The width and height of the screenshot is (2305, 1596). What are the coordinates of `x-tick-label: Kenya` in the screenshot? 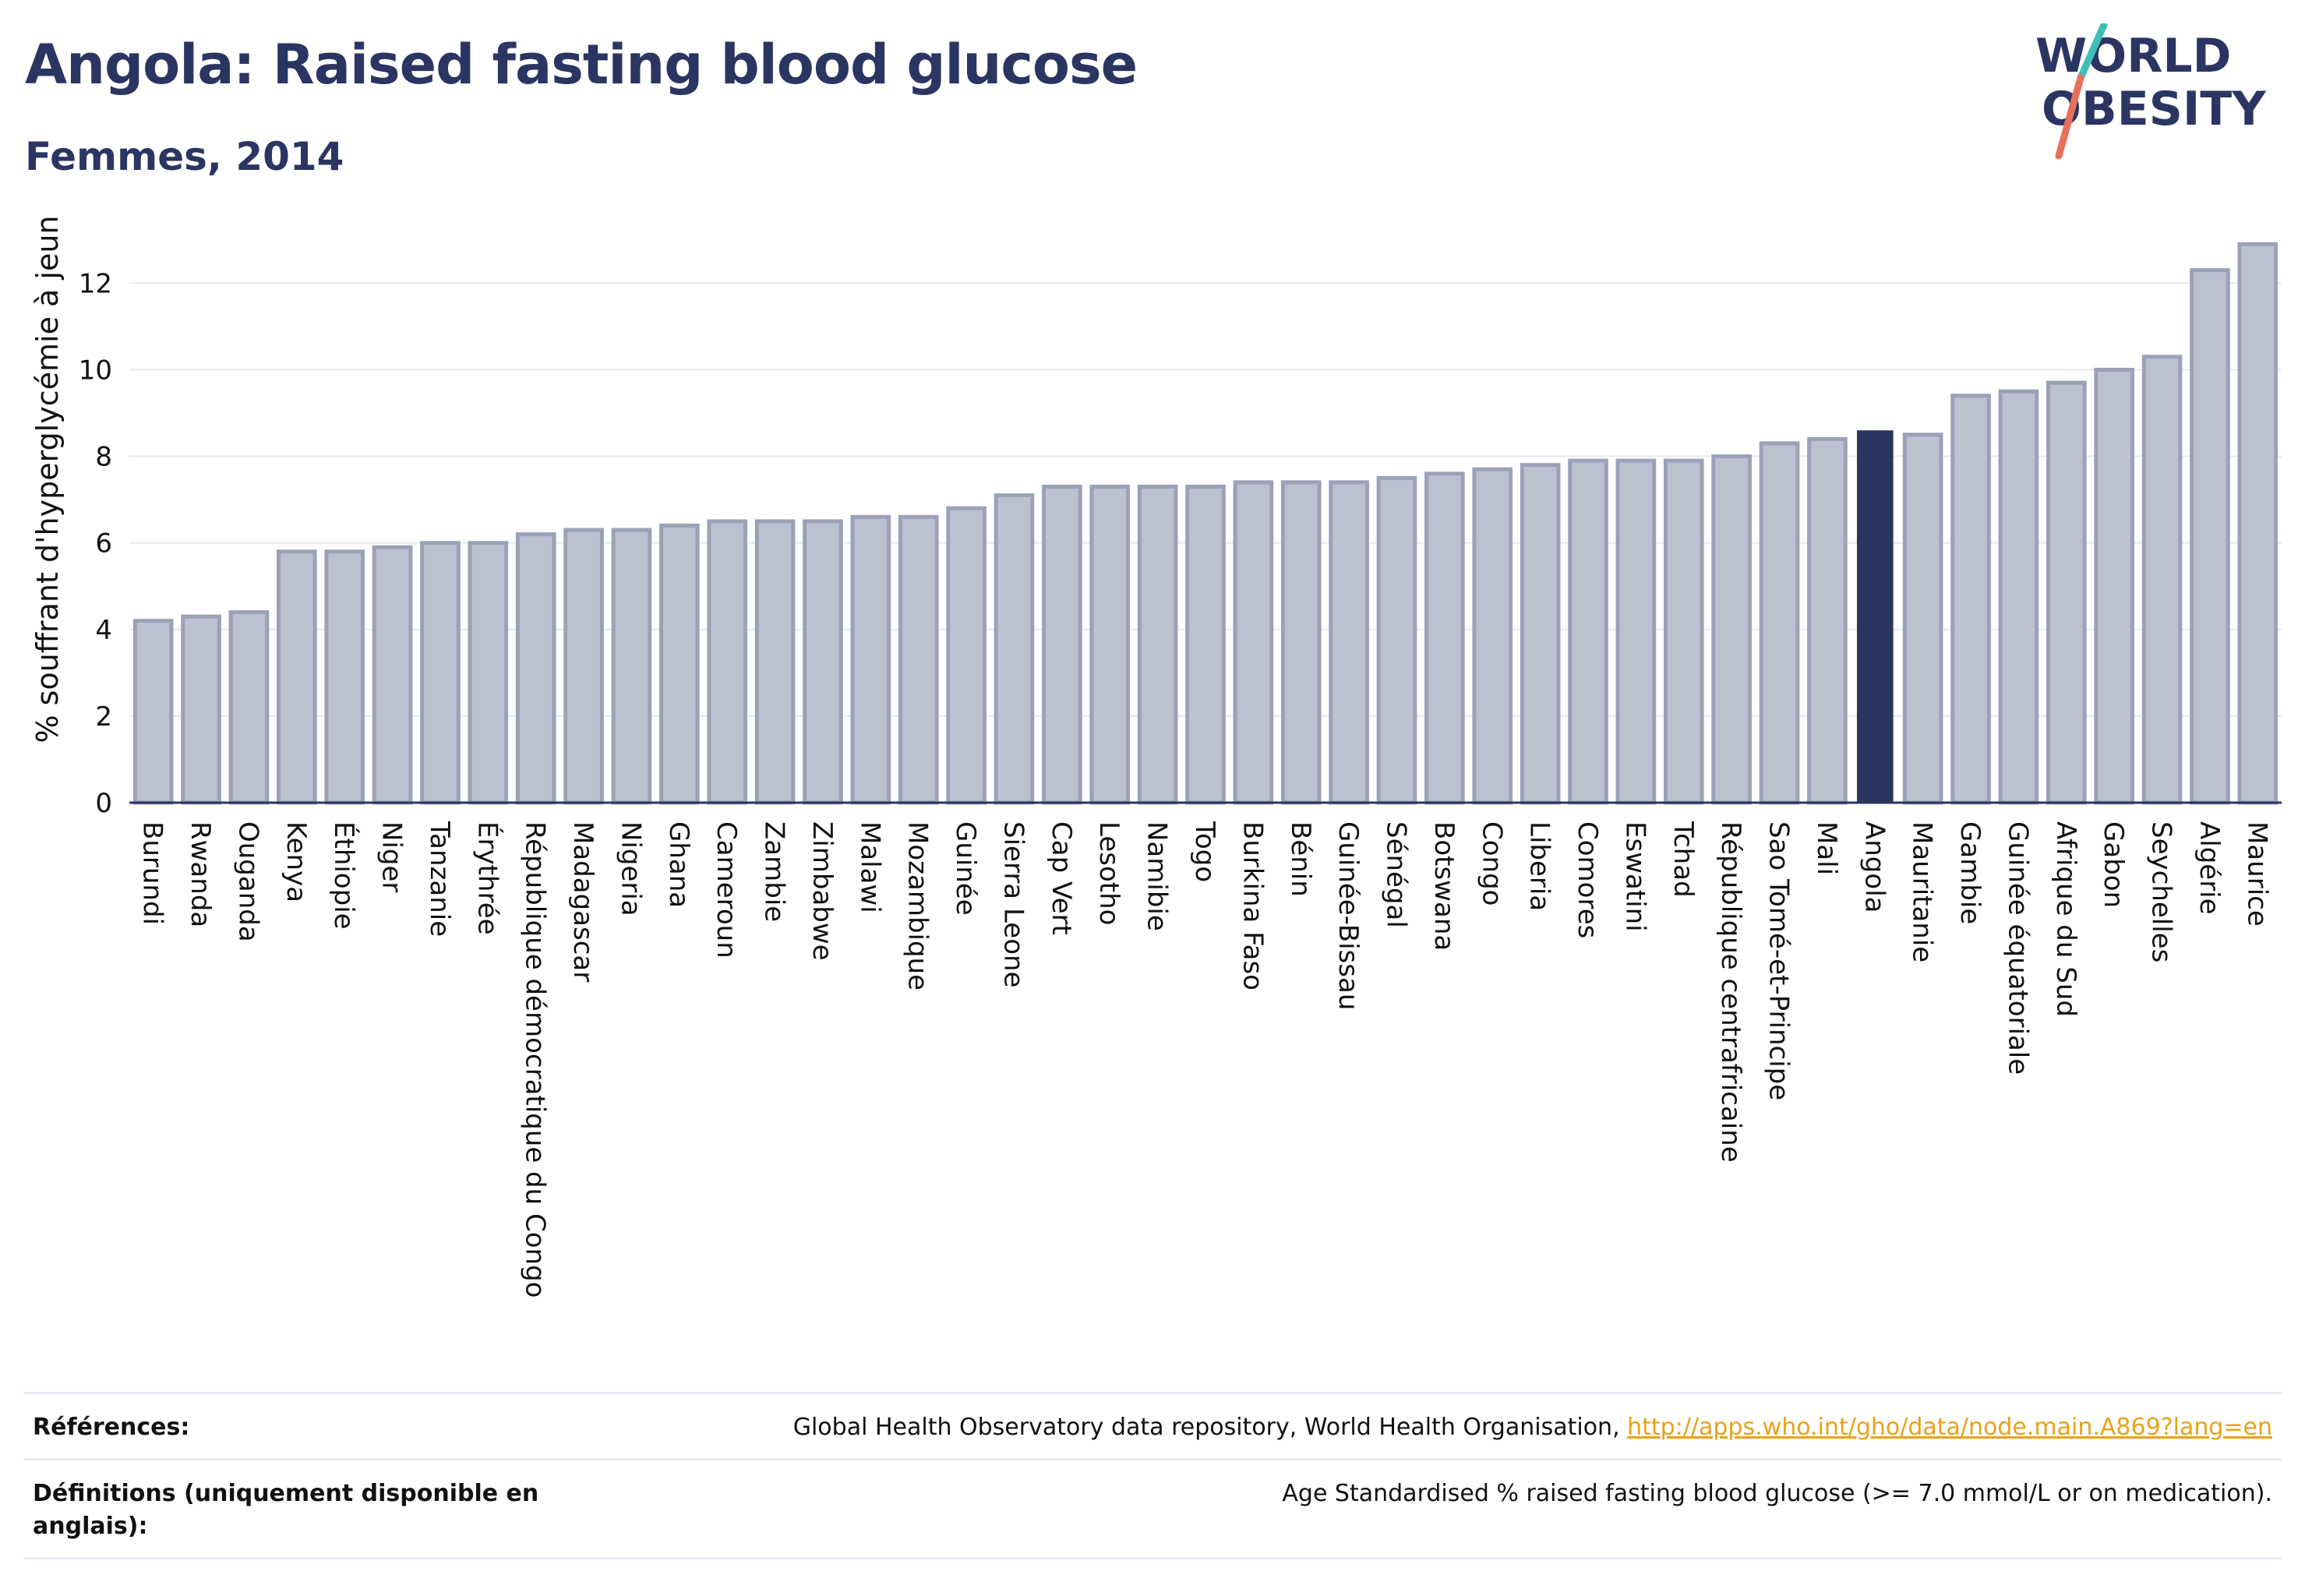 It's located at (296, 861).